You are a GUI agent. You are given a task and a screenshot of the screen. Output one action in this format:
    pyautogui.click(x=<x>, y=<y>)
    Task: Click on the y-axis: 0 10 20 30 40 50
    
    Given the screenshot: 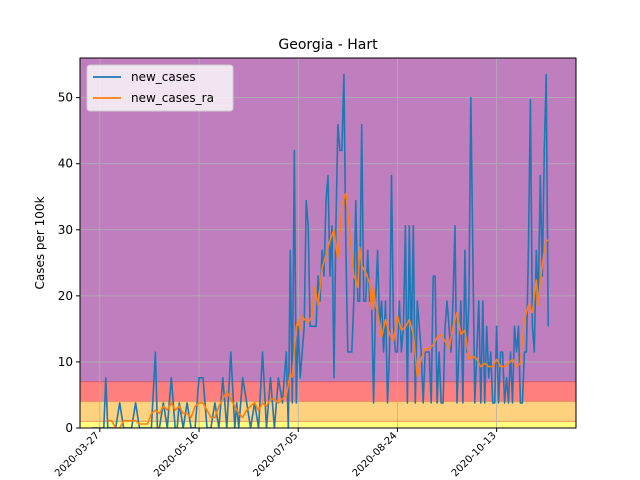 What is the action you would take?
    pyautogui.click(x=69, y=263)
    